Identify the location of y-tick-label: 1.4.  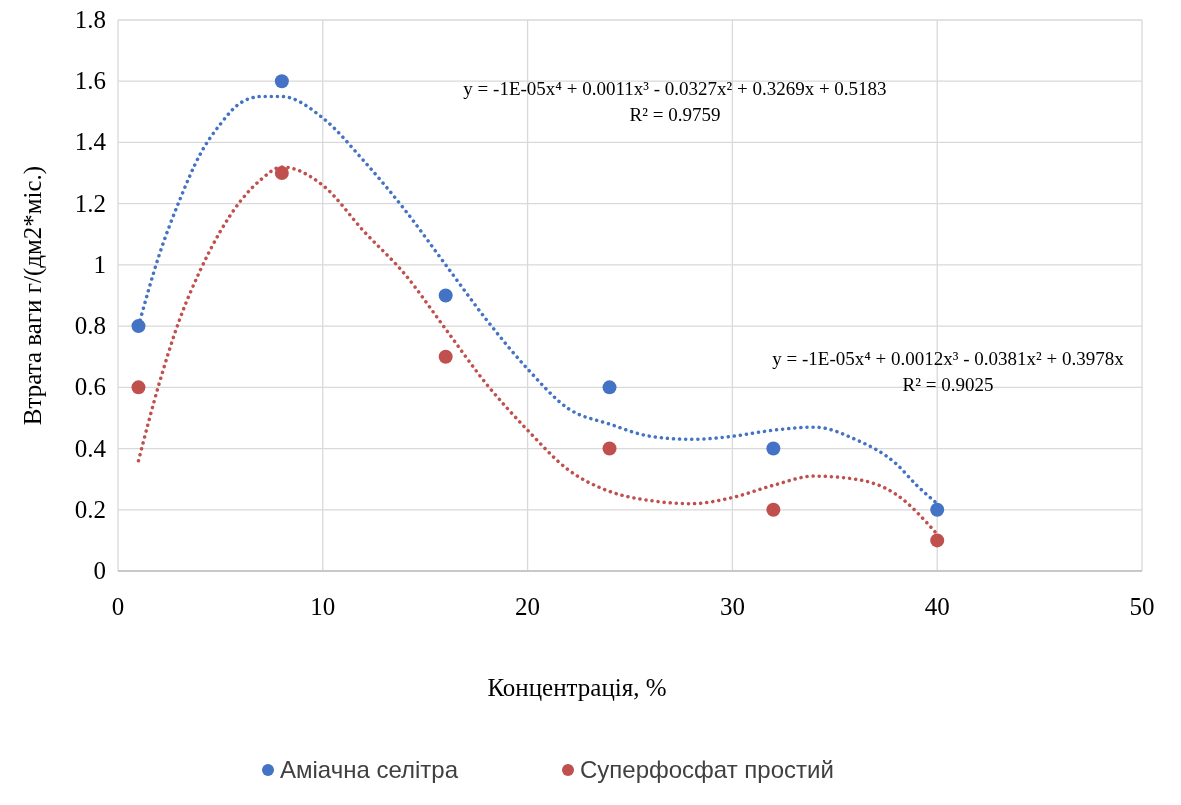
(90, 142).